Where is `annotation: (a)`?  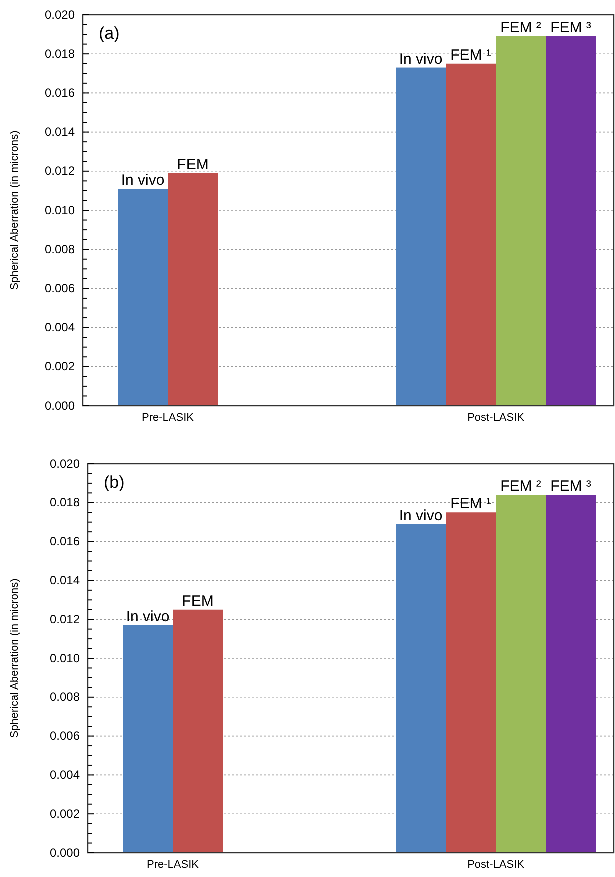
annotation: (a) is located at coordinates (109, 33).